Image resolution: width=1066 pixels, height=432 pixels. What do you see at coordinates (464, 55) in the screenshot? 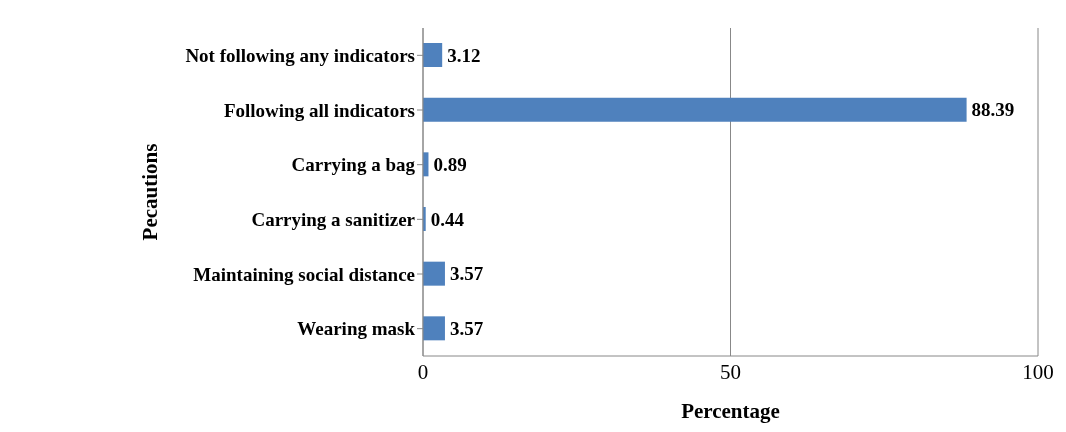
I see `data-label: 3.12` at bounding box center [464, 55].